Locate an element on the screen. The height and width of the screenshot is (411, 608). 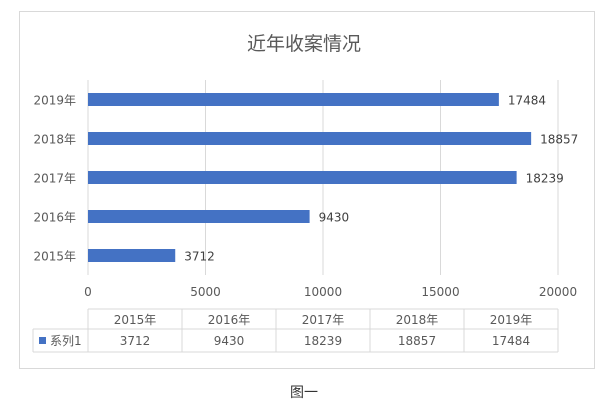
table-value-cell: 18857 is located at coordinates (417, 341).